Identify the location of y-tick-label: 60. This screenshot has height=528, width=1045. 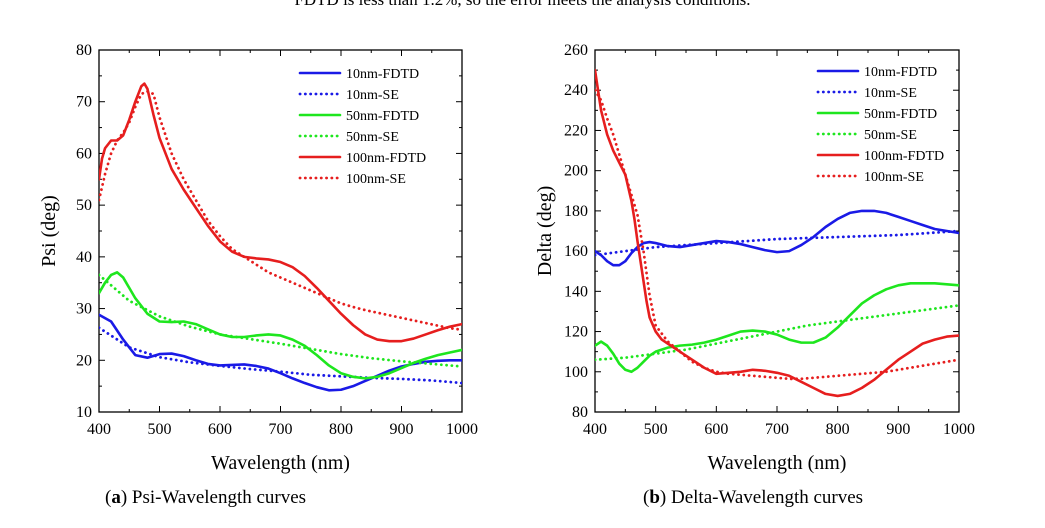
(84, 153).